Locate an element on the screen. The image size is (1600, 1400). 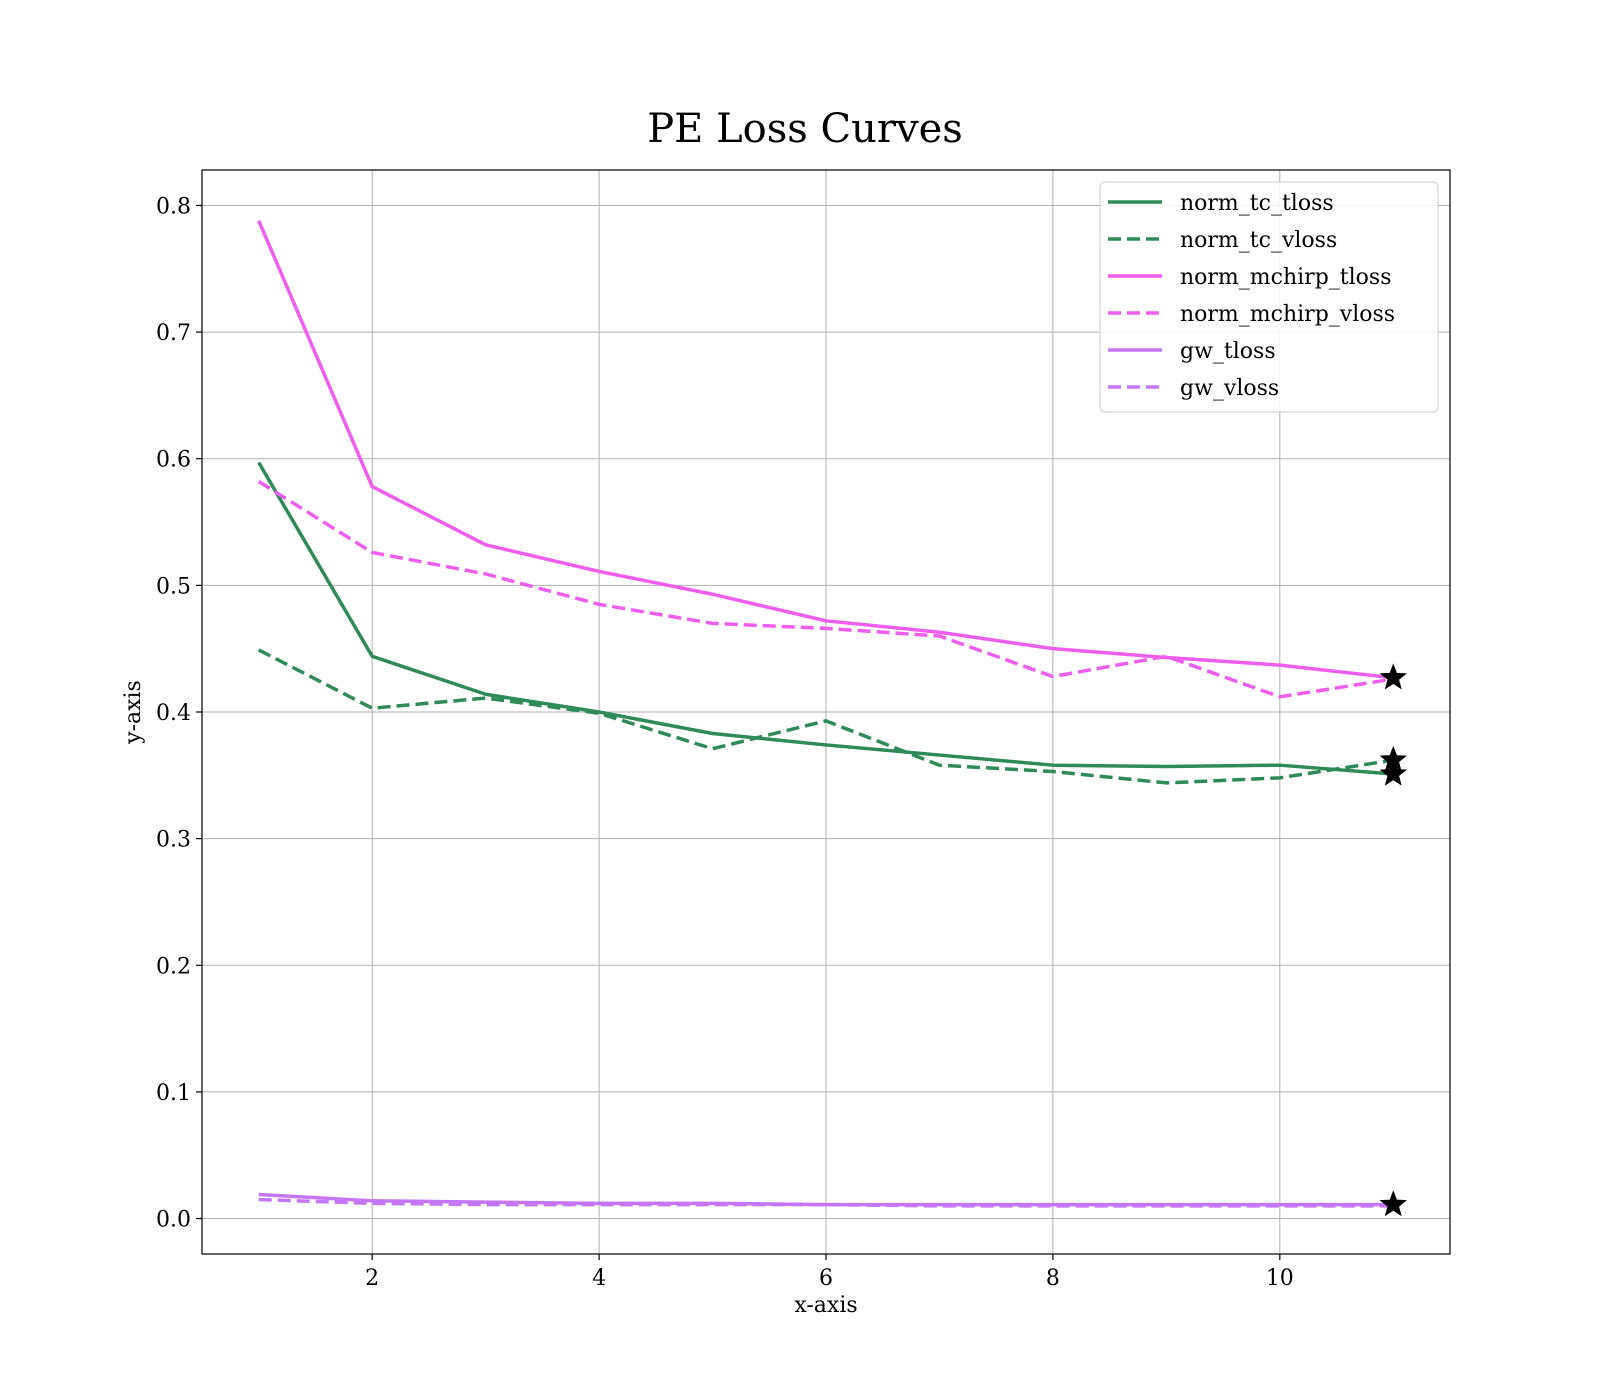
y-tick-label: 0.1 is located at coordinates (173, 1093).